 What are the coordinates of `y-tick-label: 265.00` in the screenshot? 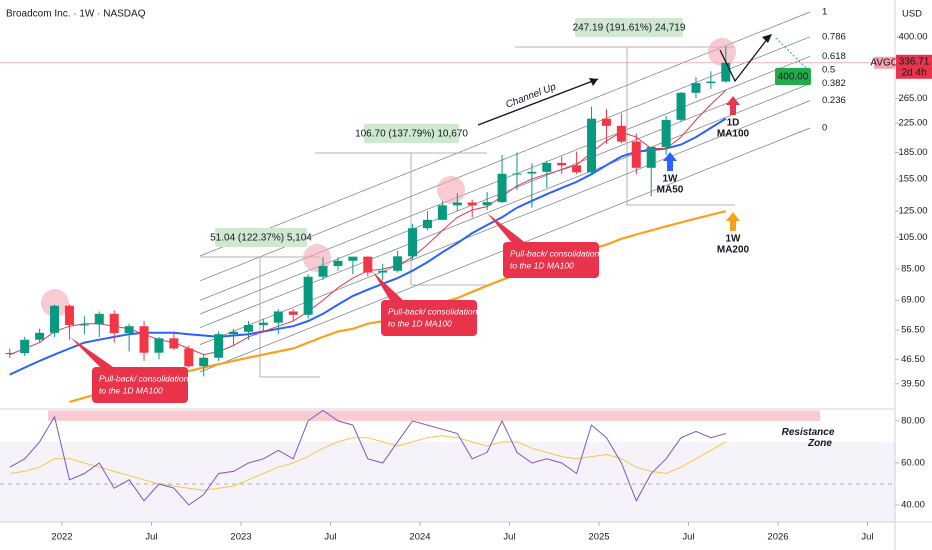 It's located at (912, 98).